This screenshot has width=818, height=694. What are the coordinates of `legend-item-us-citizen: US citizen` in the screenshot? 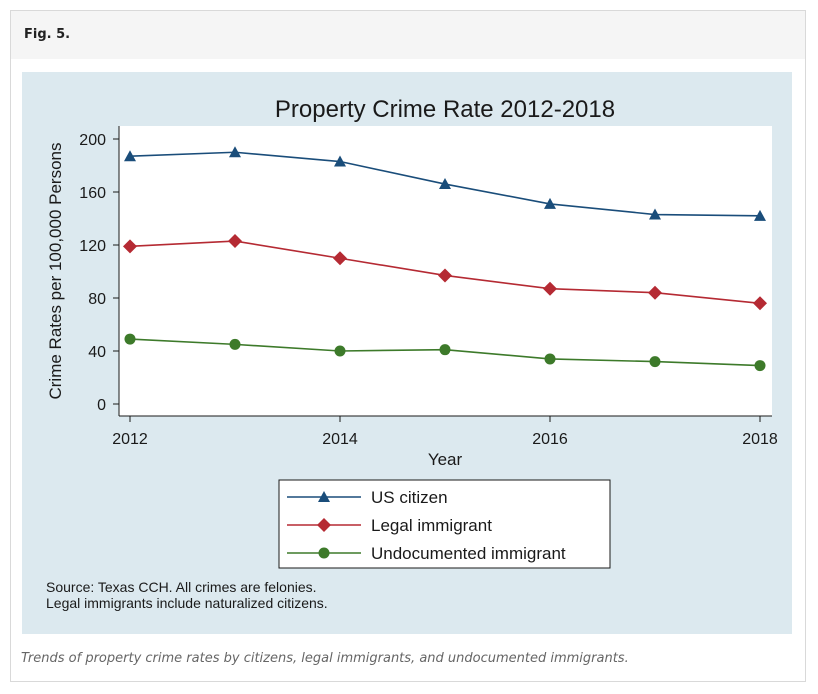 It's located at (367, 497).